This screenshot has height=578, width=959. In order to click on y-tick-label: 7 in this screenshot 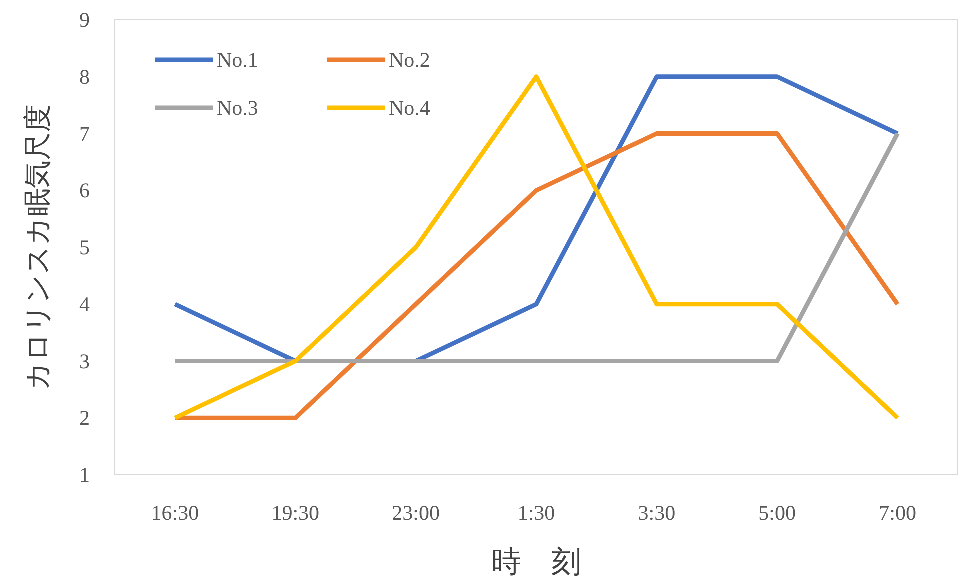, I will do `click(85, 134)`.